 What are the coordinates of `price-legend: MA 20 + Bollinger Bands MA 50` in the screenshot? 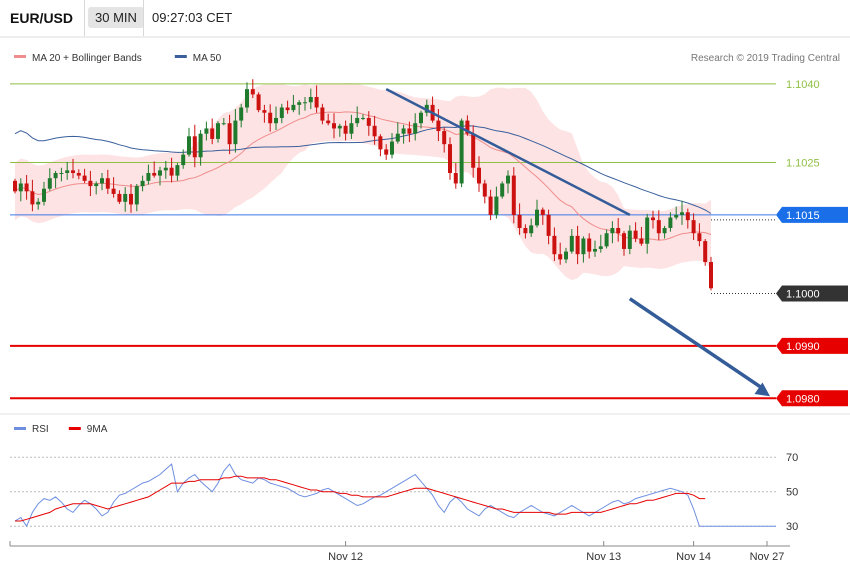 It's located at (118, 58).